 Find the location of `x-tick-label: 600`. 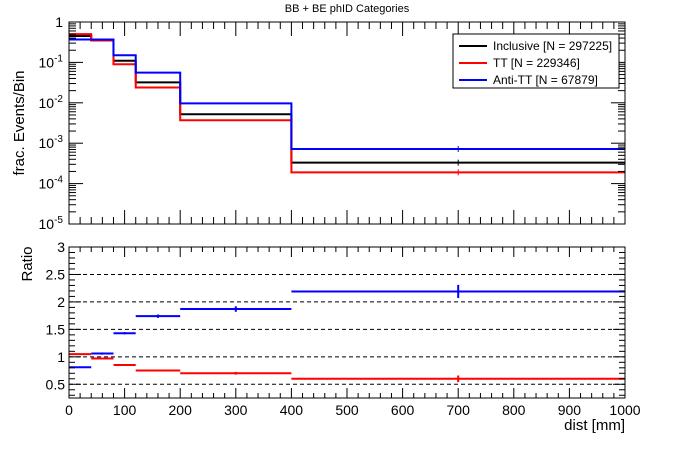

x-tick-label: 600 is located at coordinates (403, 410).